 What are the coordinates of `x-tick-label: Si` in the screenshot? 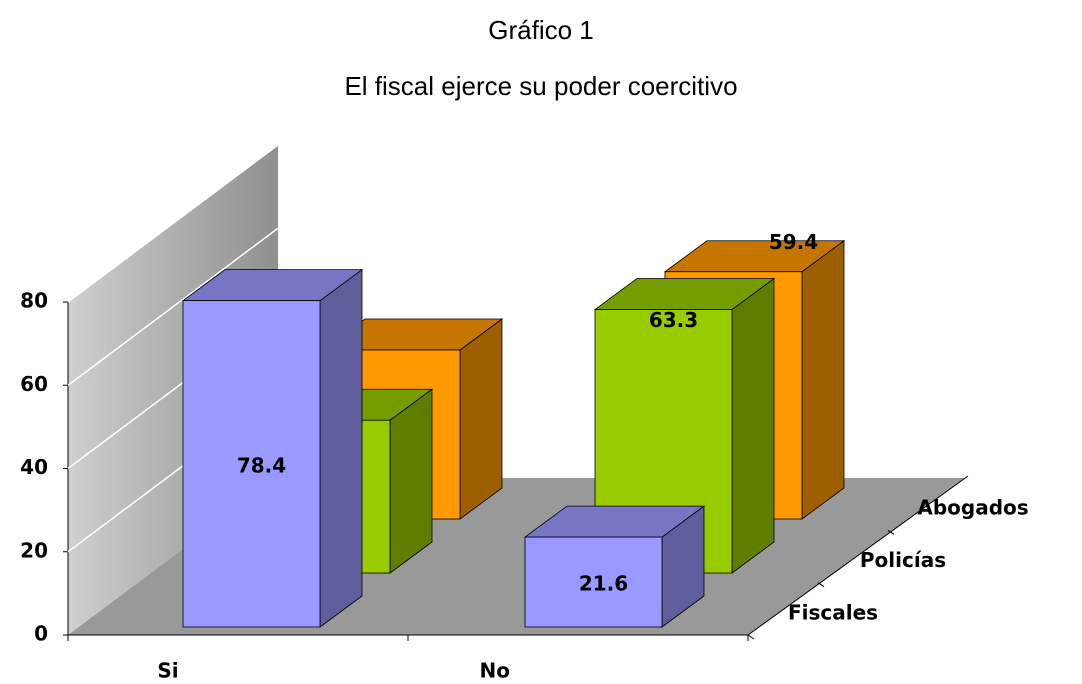 It's located at (167, 671).